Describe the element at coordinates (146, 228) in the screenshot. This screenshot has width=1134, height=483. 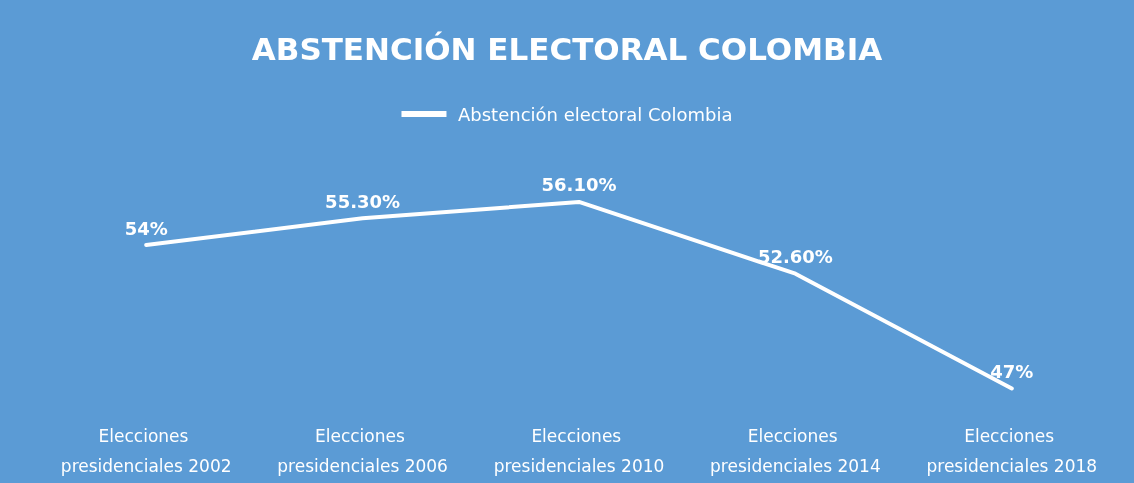
I see `data-label: 54%` at that location.